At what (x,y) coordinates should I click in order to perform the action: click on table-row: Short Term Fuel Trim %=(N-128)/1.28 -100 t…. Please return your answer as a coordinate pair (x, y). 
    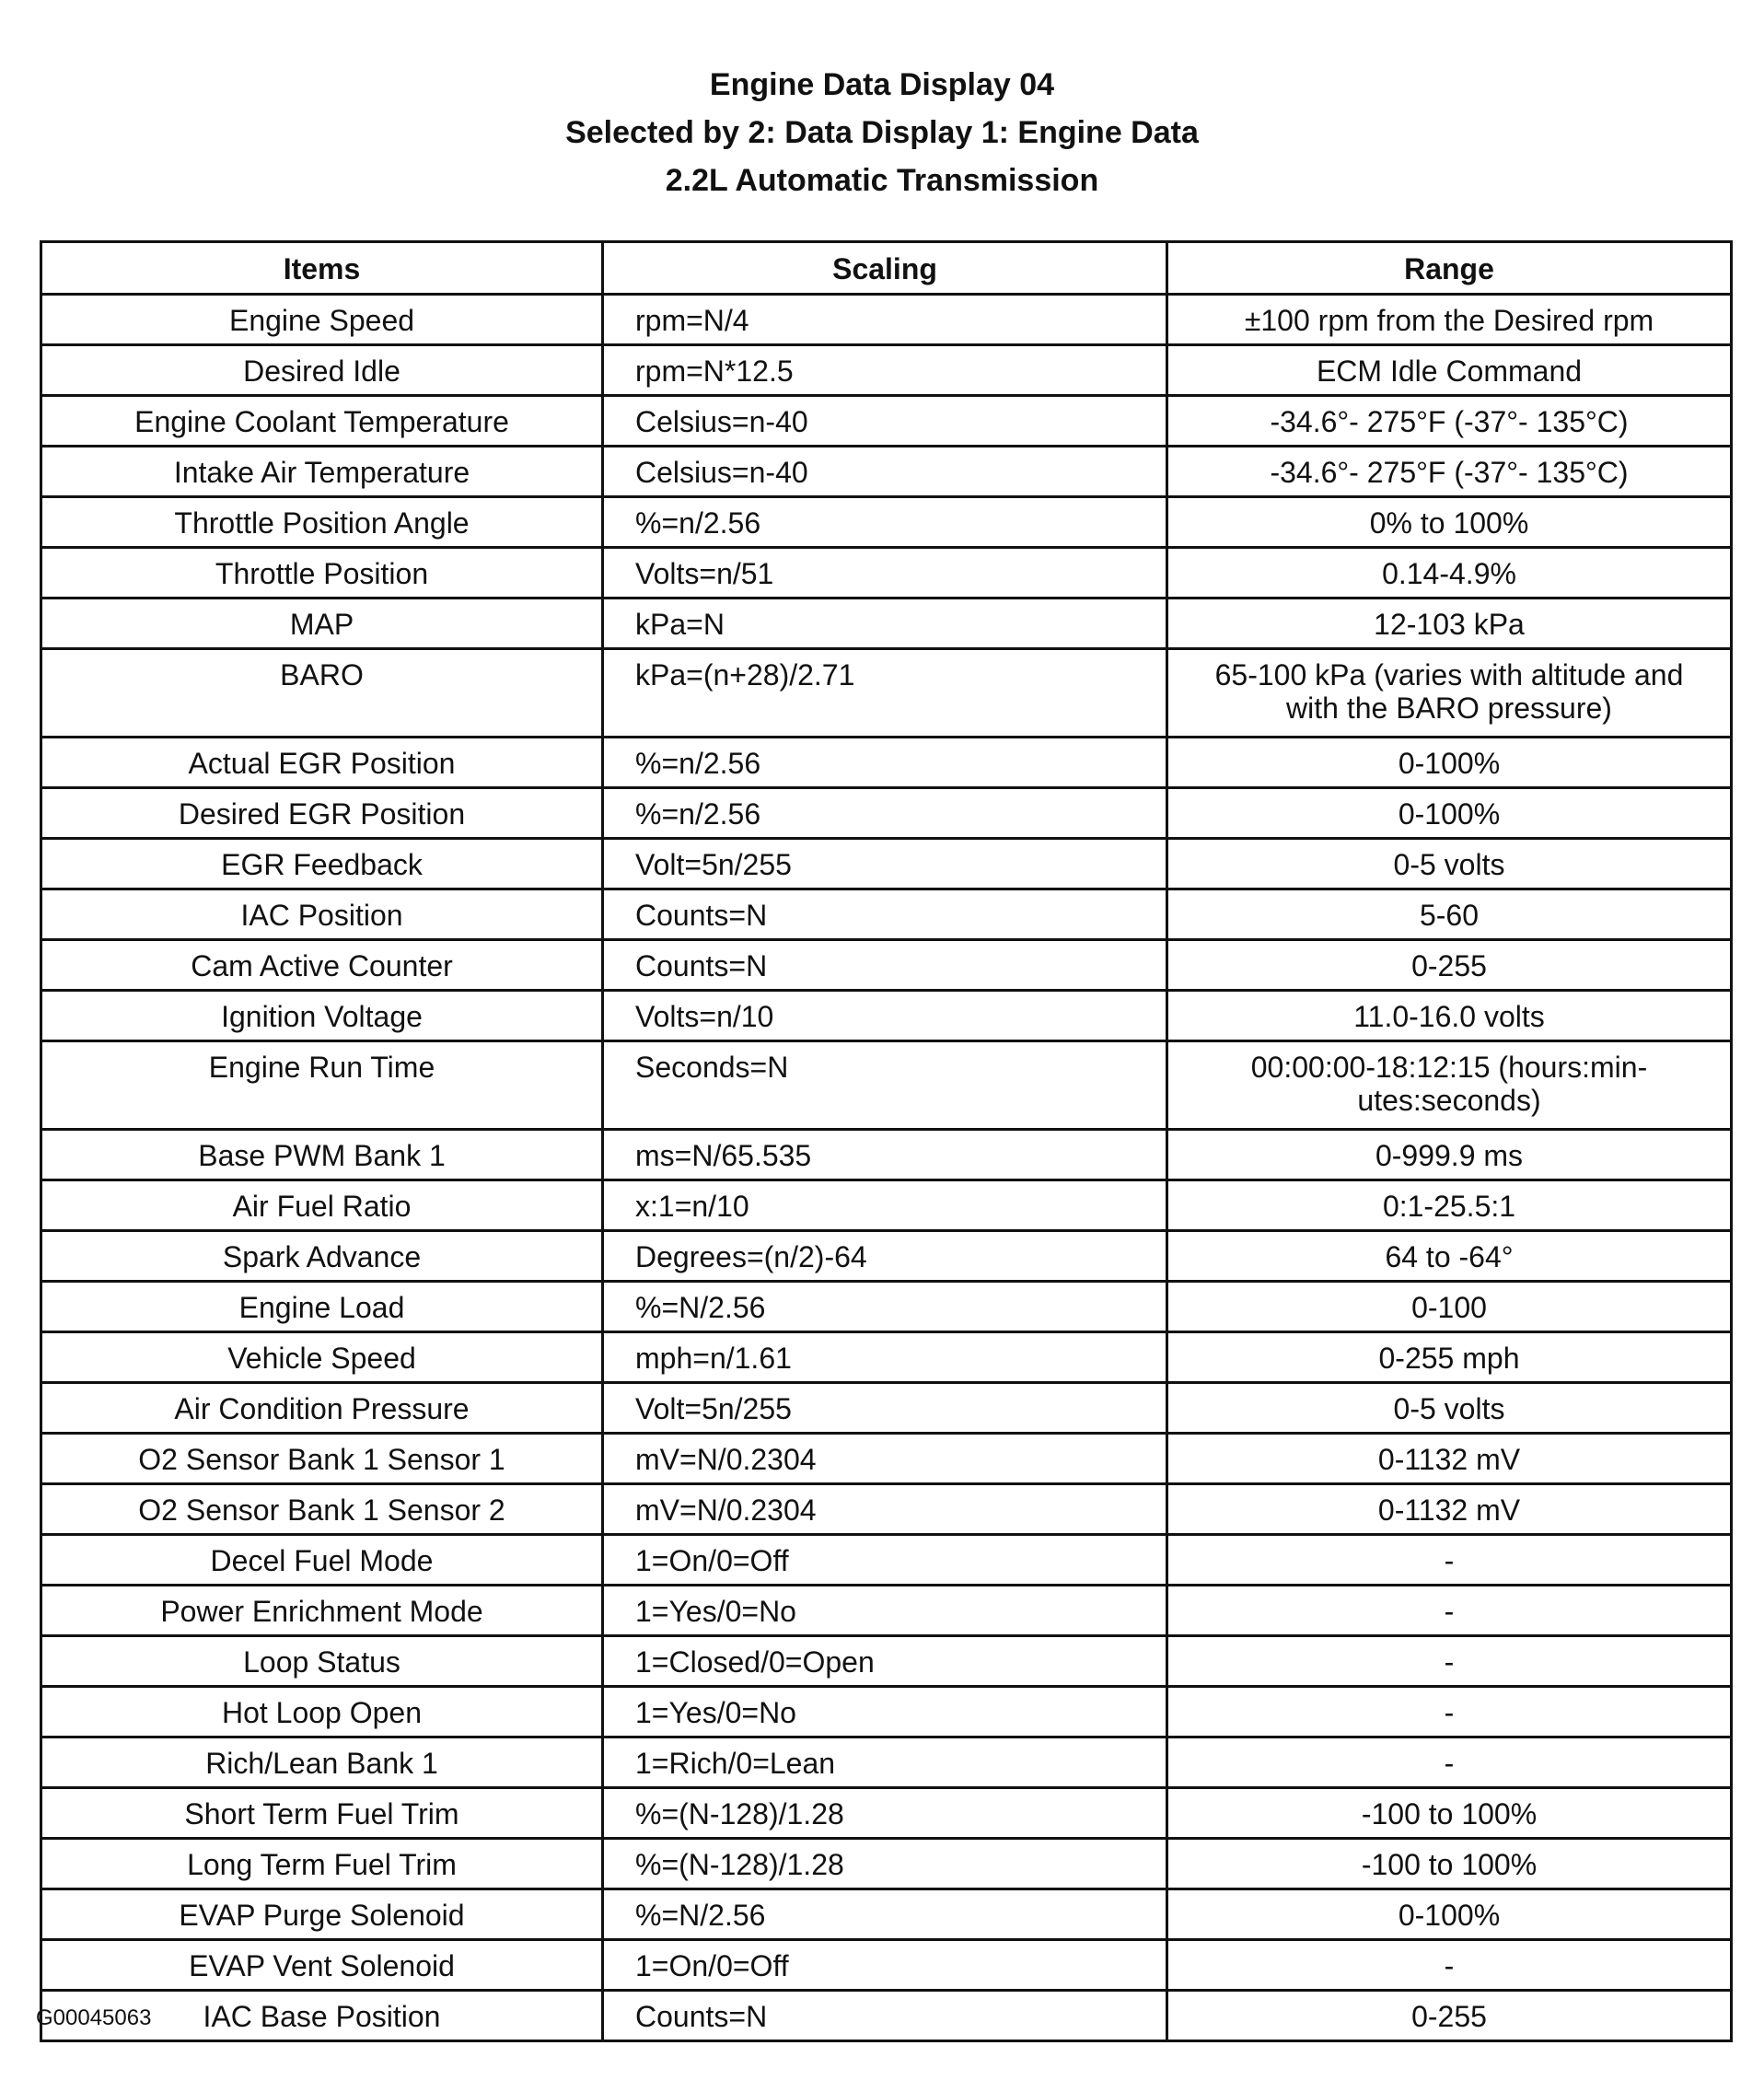
    Looking at the image, I should click on (886, 1813).